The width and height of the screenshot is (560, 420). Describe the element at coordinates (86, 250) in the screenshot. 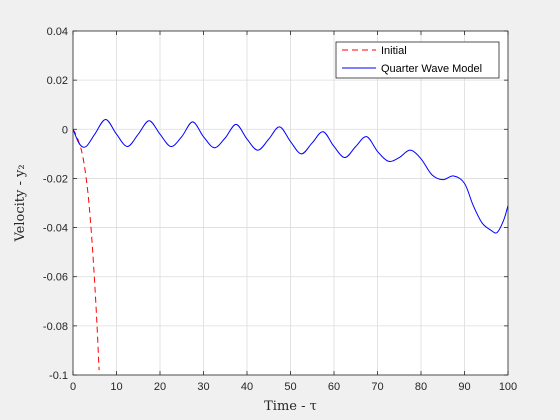

I see `series-line-initial` at that location.